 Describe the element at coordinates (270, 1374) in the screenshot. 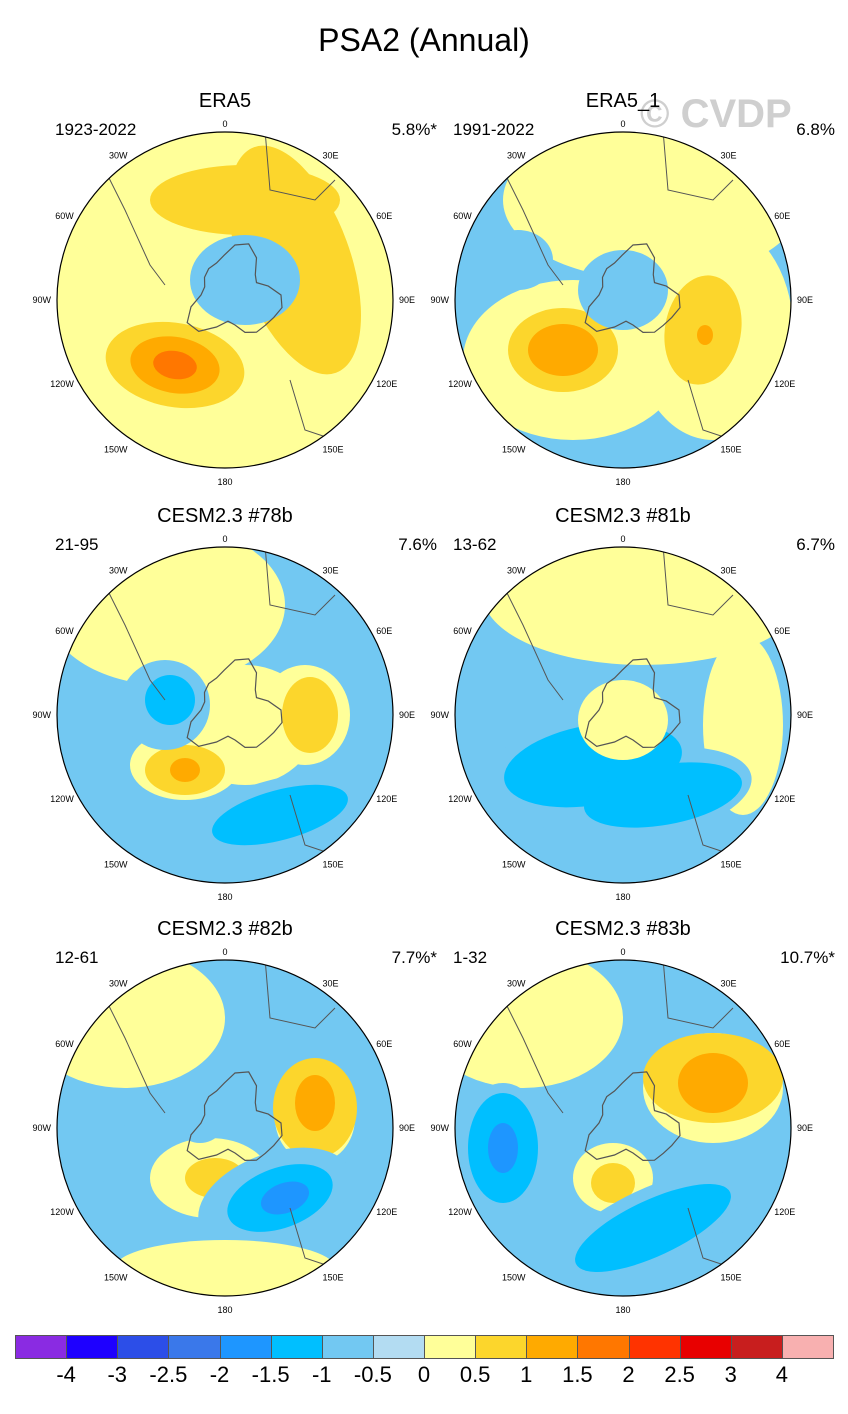

I see `colorbar-tick: -1.5` at that location.